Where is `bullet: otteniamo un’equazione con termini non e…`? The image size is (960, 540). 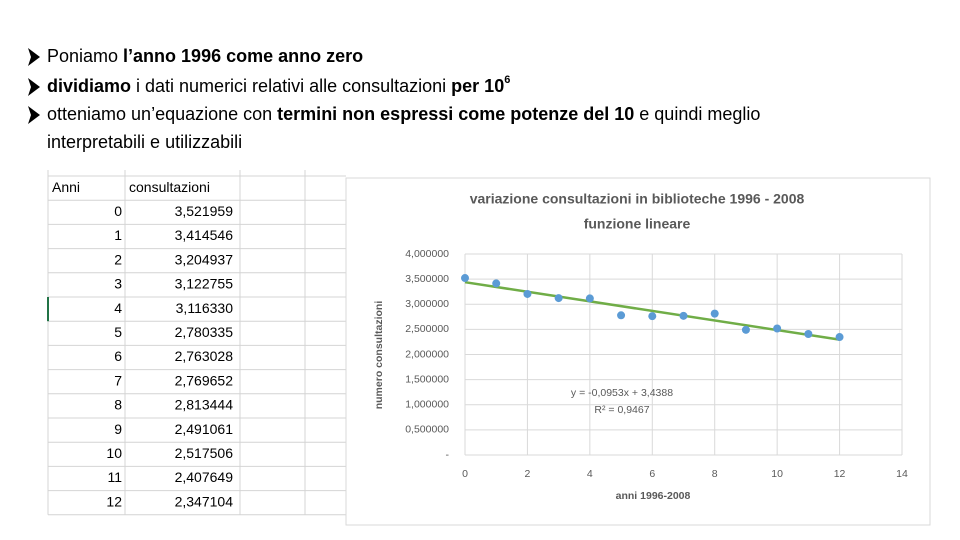 bullet: otteniamo un’equazione con termini non e… is located at coordinates (403, 114).